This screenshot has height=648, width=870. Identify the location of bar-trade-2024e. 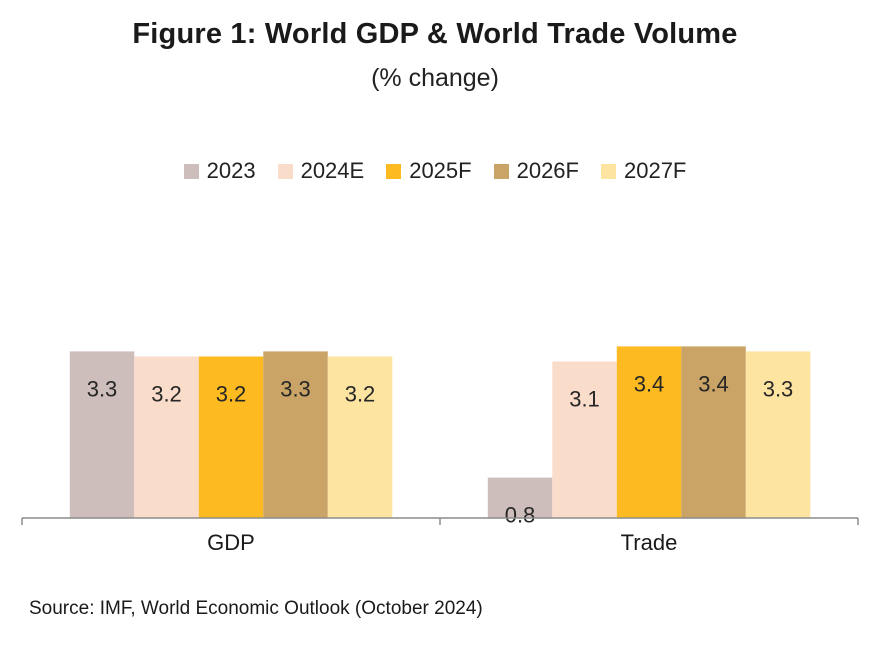
(584, 439).